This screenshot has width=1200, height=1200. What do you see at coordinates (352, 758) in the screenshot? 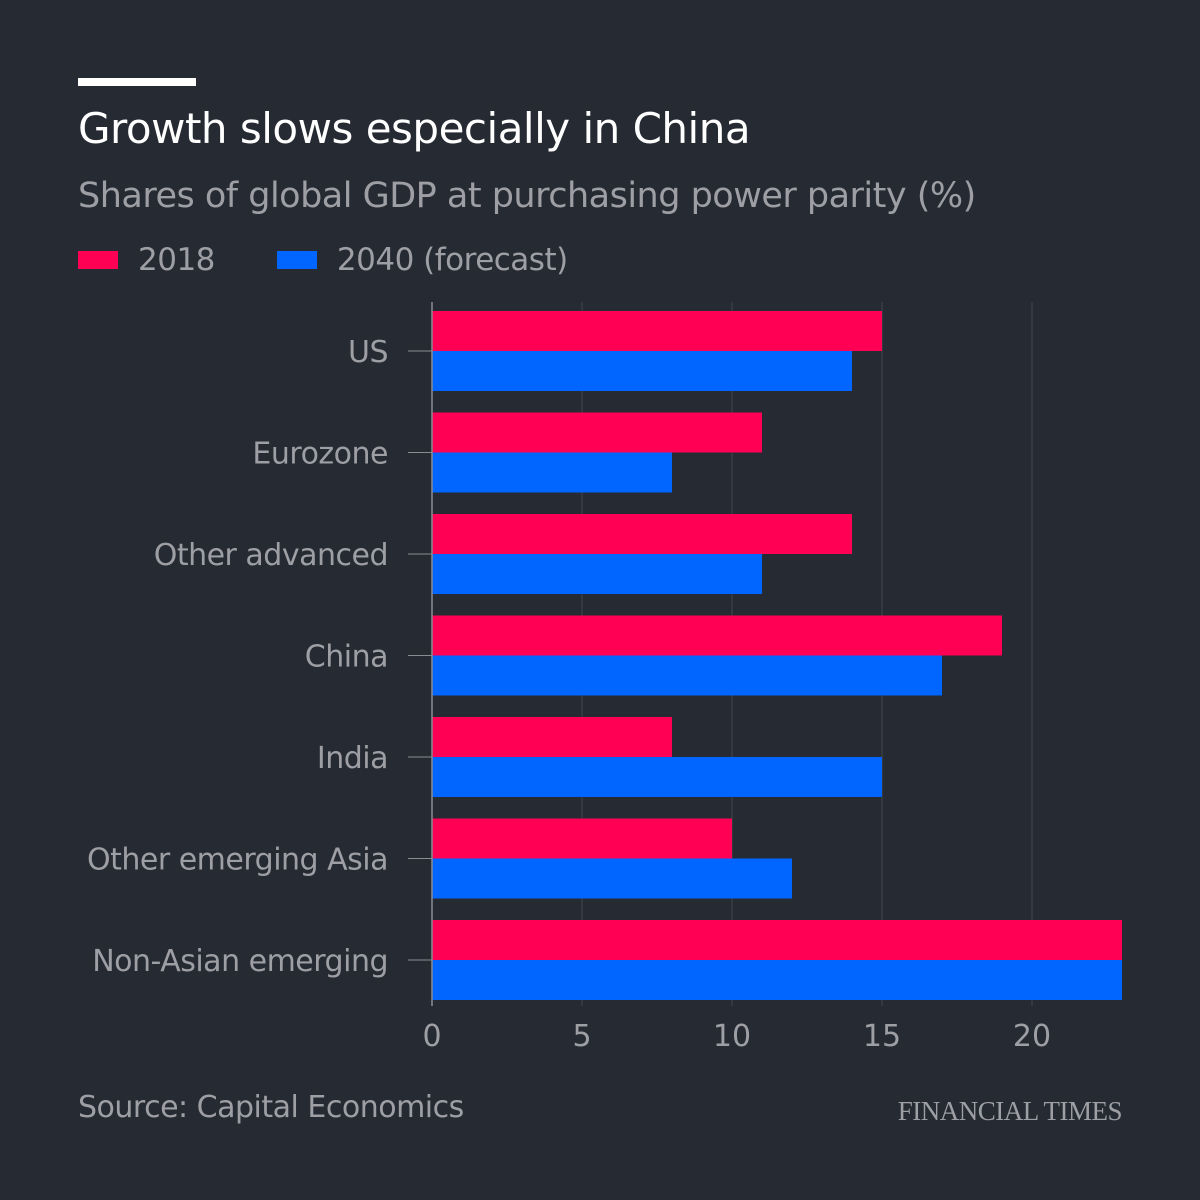
I see `y-tick-label: India` at bounding box center [352, 758].